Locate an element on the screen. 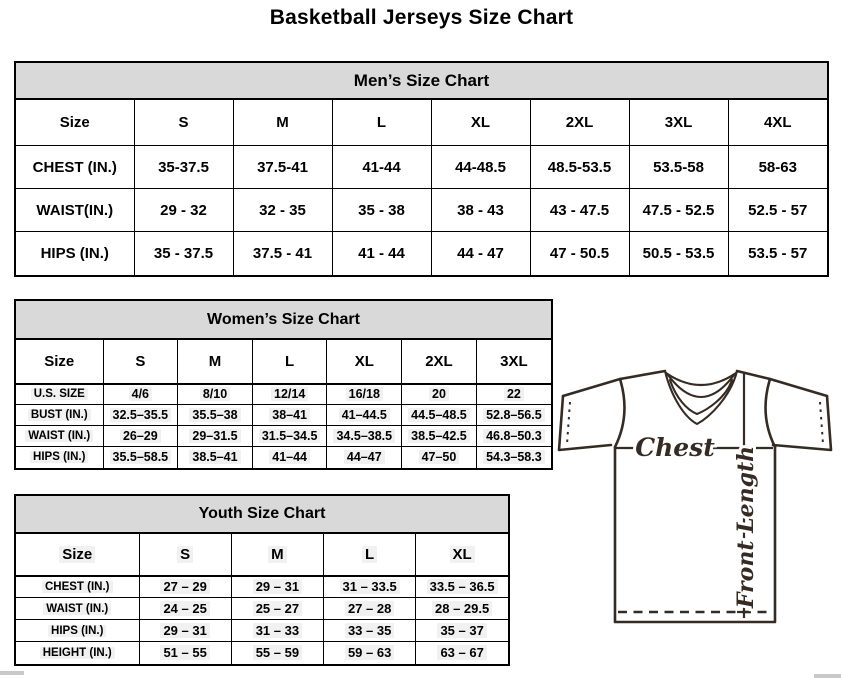 Image resolution: width=843 pixels, height=679 pixels. mens-col-header: XL is located at coordinates (480, 122).